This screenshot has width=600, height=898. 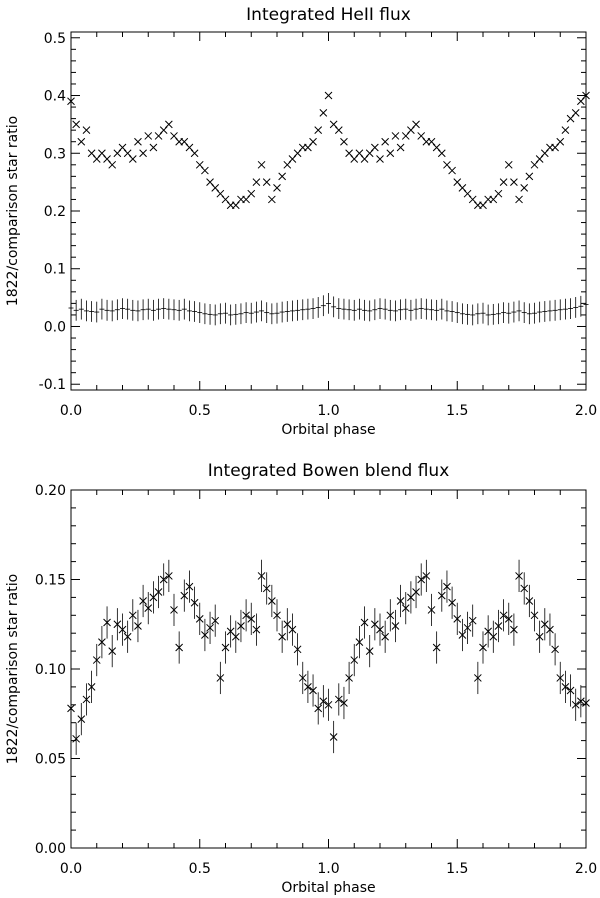 I want to click on y-tick-label: 0.00, so click(x=50, y=849).